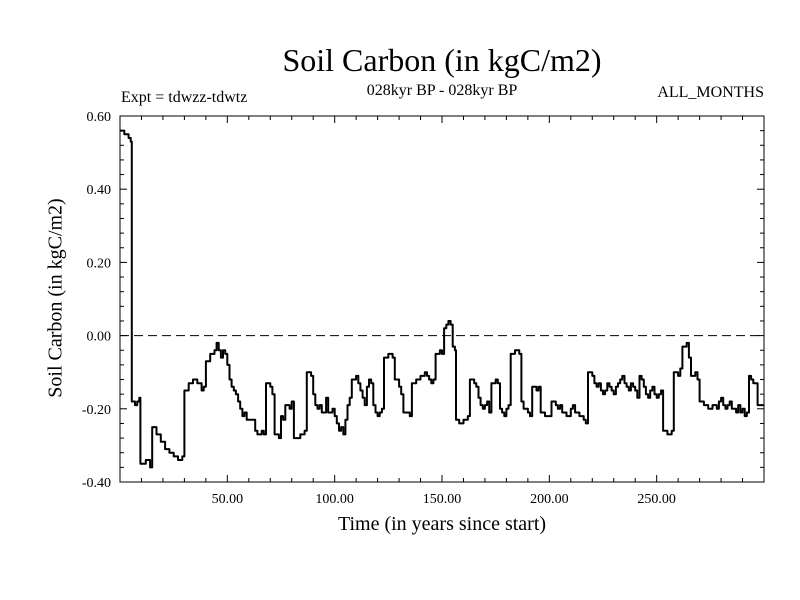 This screenshot has width=800, height=600. I want to click on chart-title: Soil Carbon (in kgC/m2), so click(442, 60).